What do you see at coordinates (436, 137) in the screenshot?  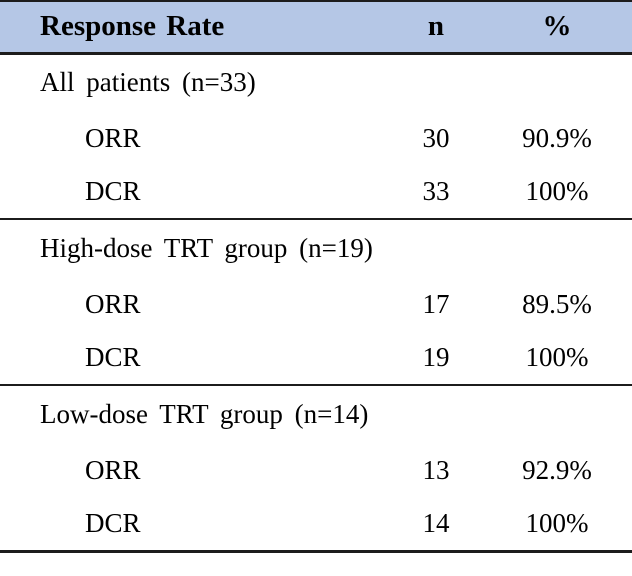 I see `value-n: 30` at bounding box center [436, 137].